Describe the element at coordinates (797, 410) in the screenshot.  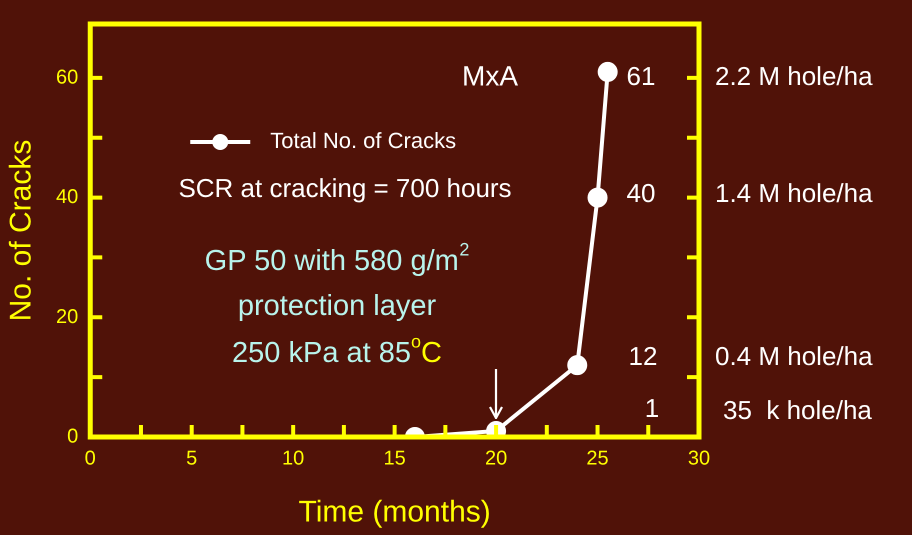
I see `text: 35 k hole/ha` at that location.